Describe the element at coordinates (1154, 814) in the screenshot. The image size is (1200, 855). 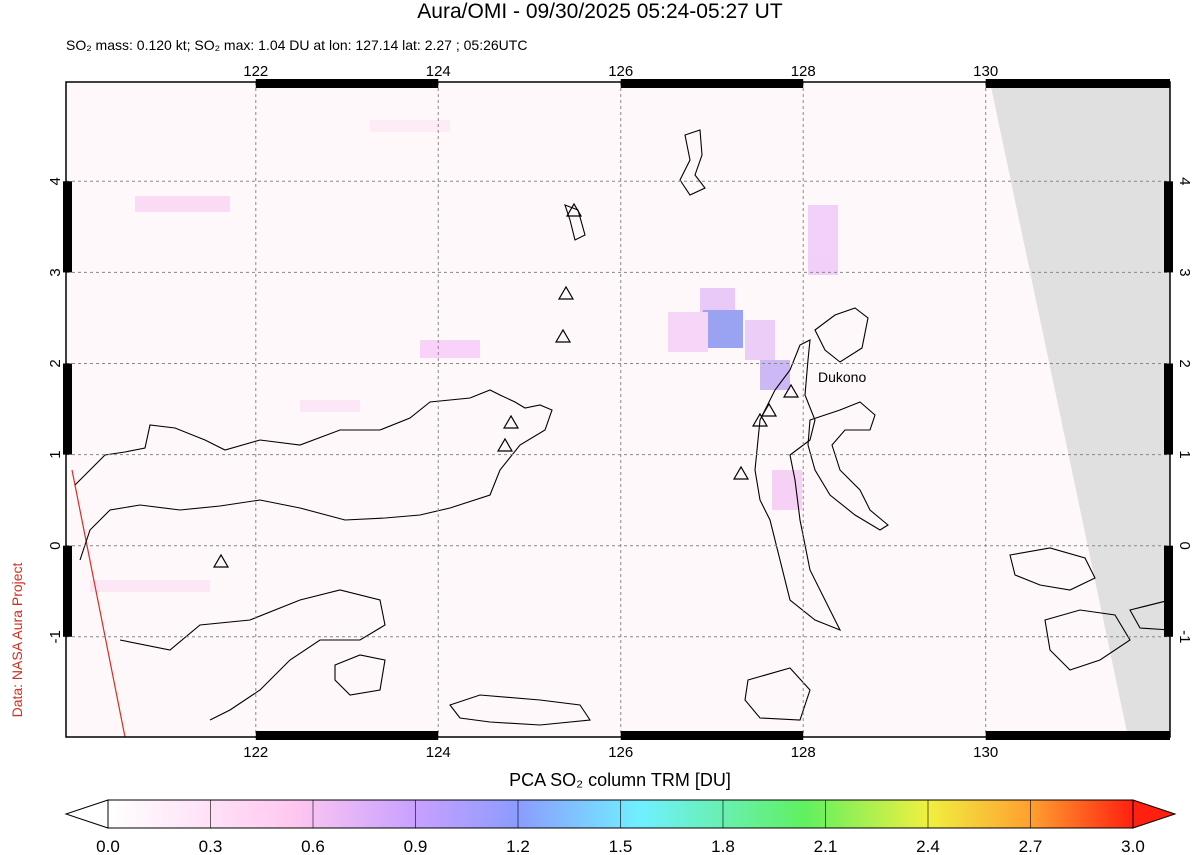
I see `colorbar-high-arrow` at that location.